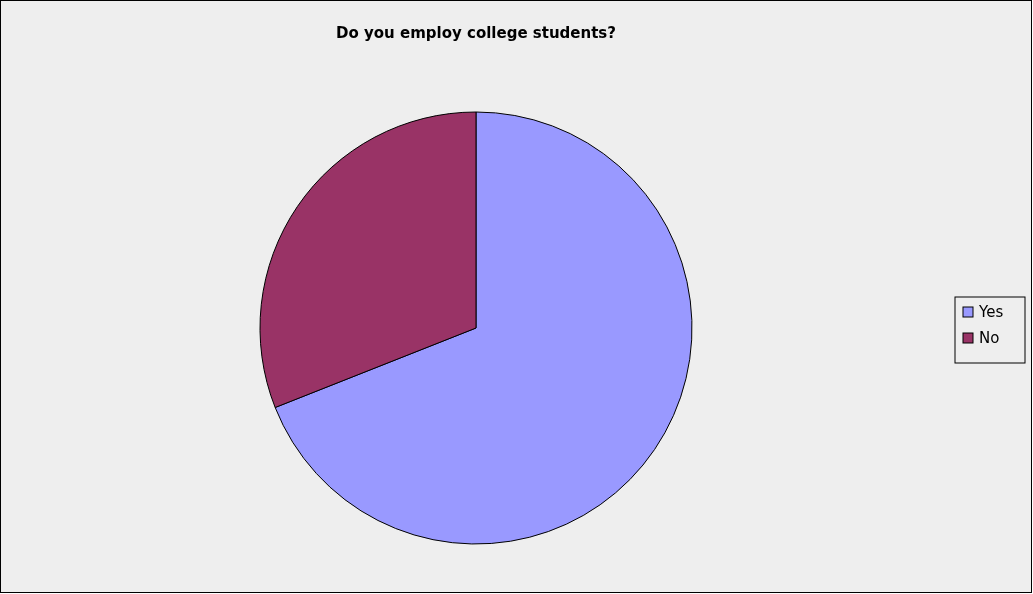 The height and width of the screenshot is (594, 1033). Describe the element at coordinates (476, 33) in the screenshot. I see `chart-title: Do you employ college students?` at that location.